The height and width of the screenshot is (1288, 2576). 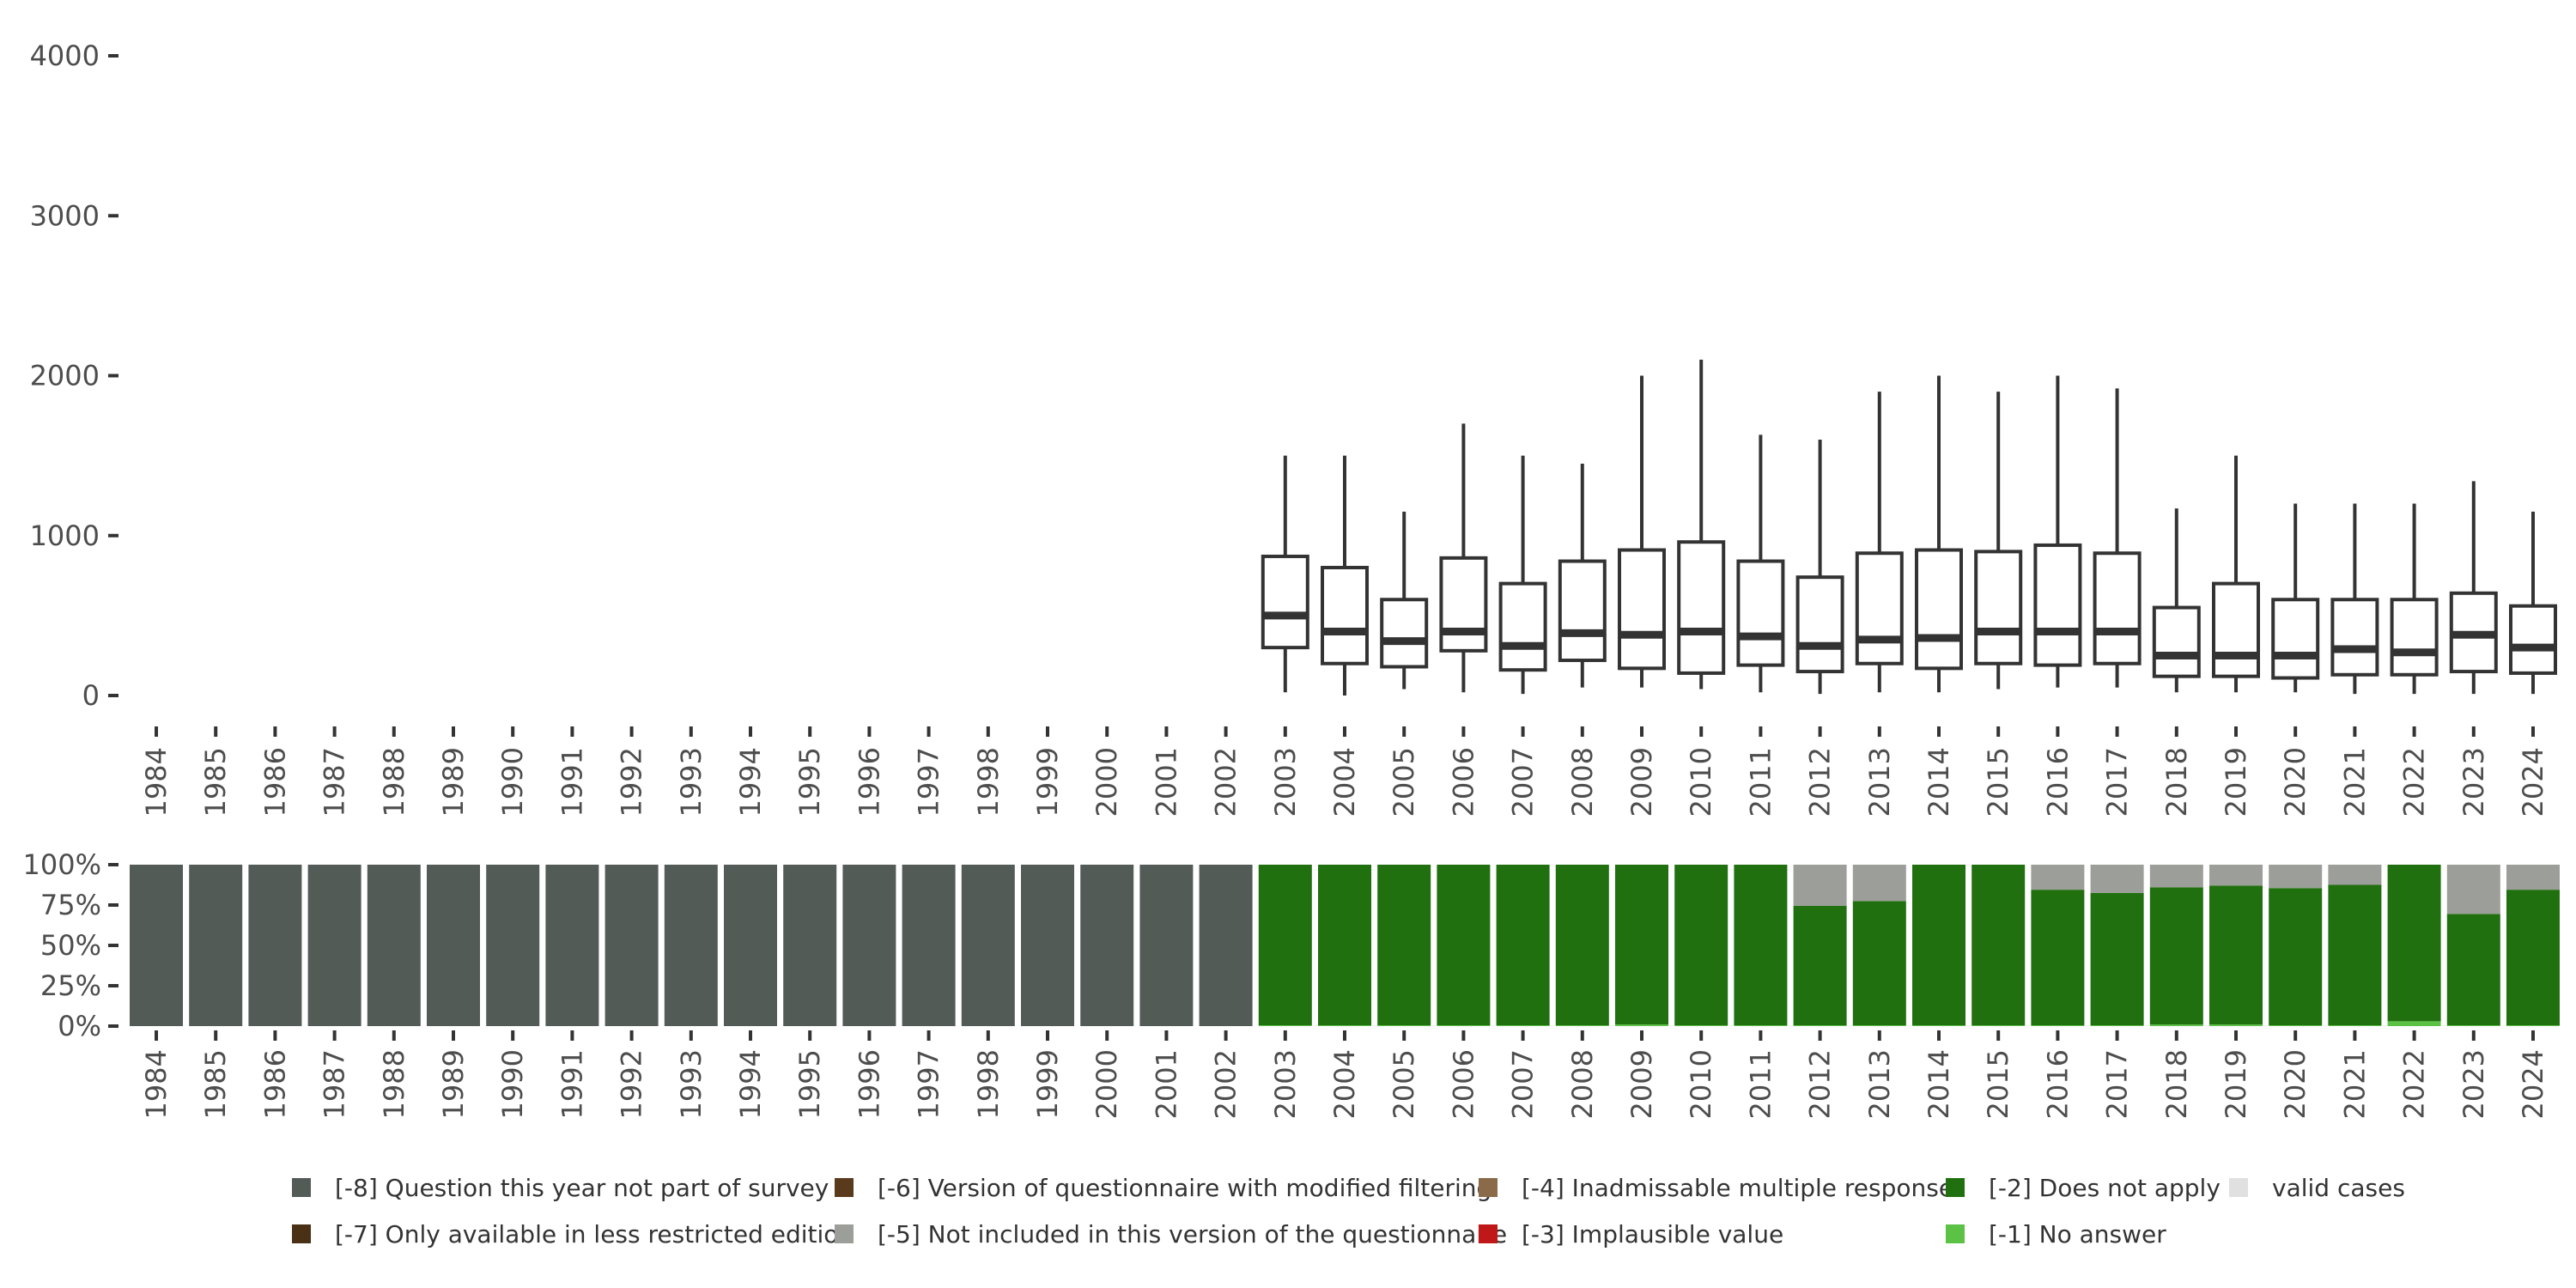 What do you see at coordinates (2177, 1084) in the screenshot?
I see `x-tick-label: 2018` at bounding box center [2177, 1084].